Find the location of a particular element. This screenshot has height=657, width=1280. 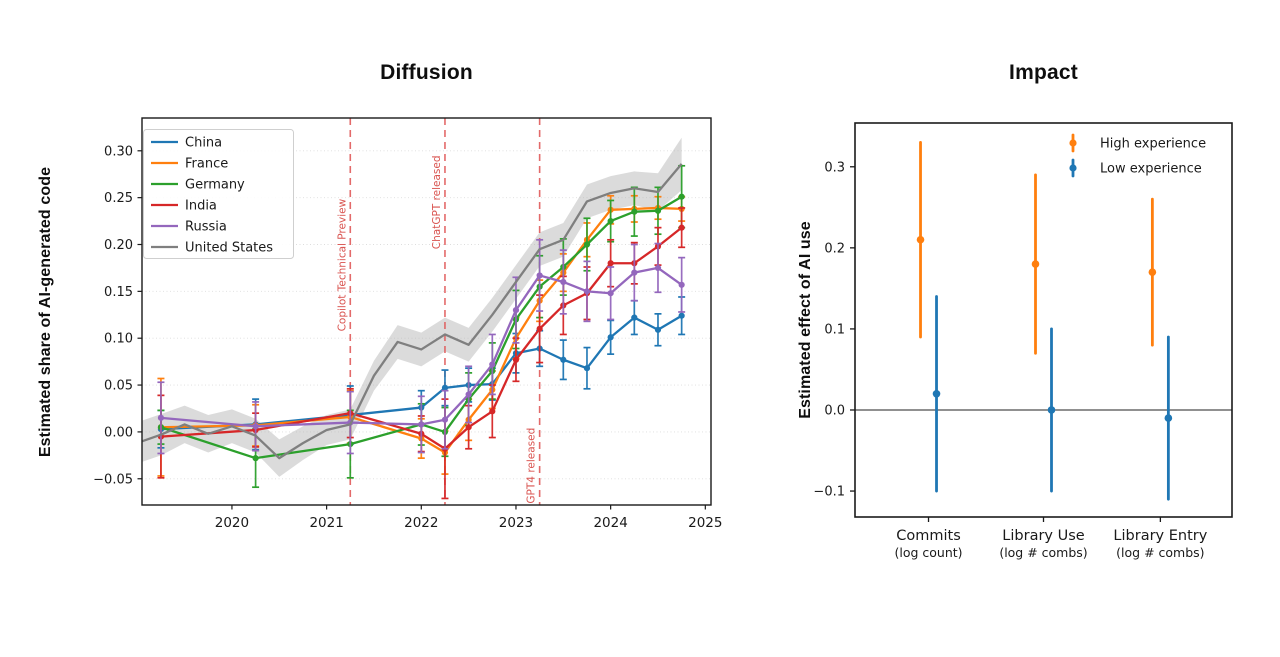

series-russia is located at coordinates (421, 346).